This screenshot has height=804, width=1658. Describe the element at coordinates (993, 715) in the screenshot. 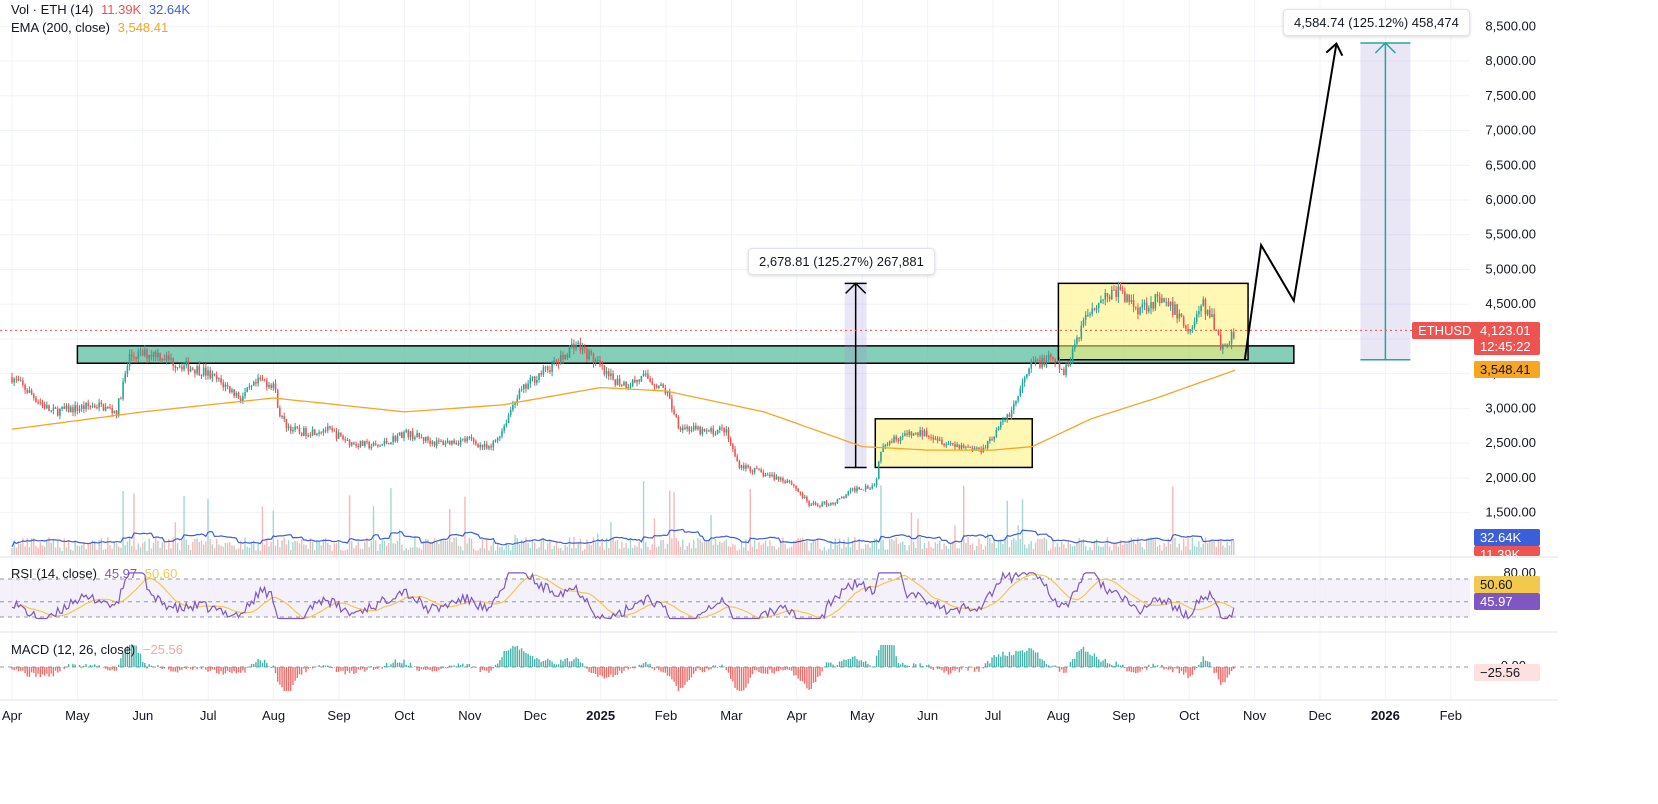

I see `time-tick-label: Jul` at that location.